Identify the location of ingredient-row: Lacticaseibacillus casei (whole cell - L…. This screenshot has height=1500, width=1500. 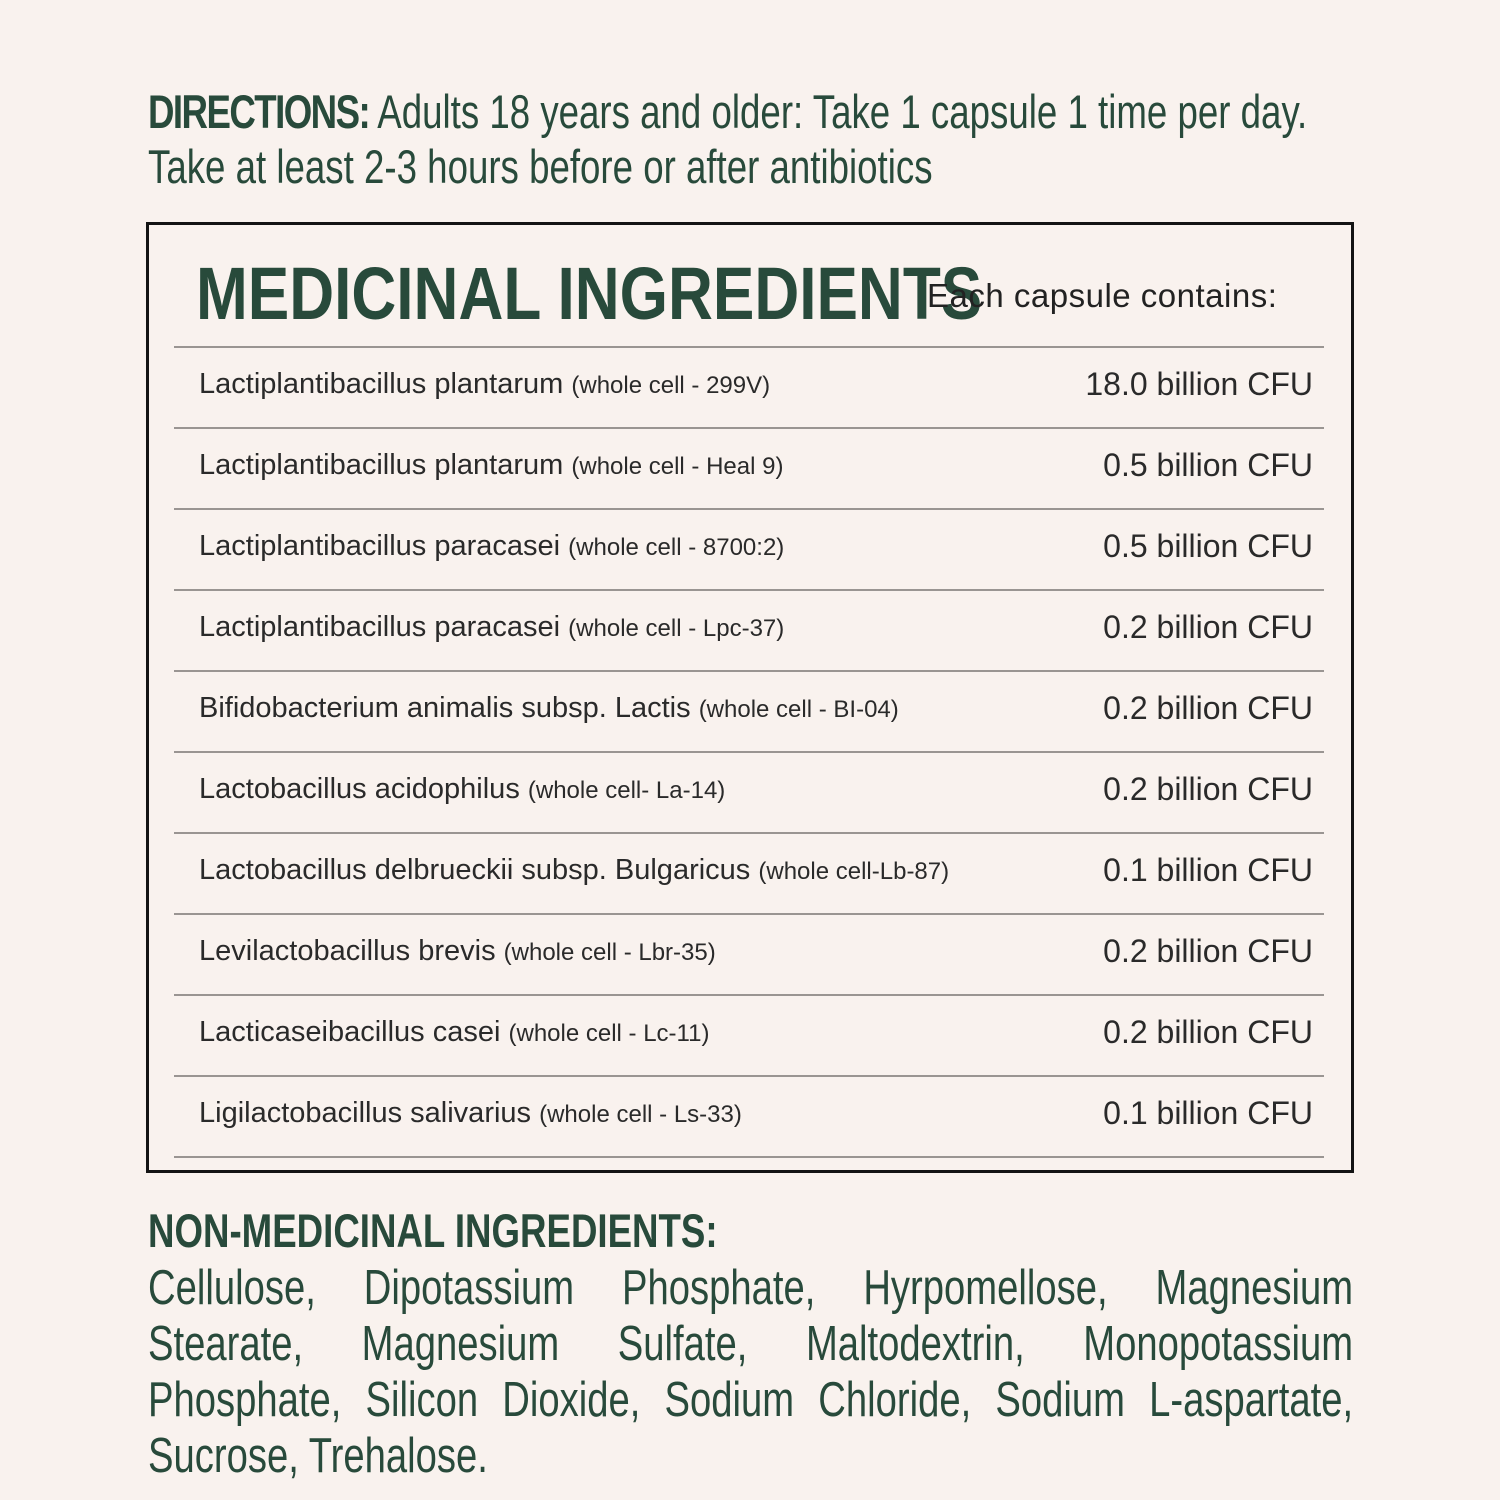
(749, 1034).